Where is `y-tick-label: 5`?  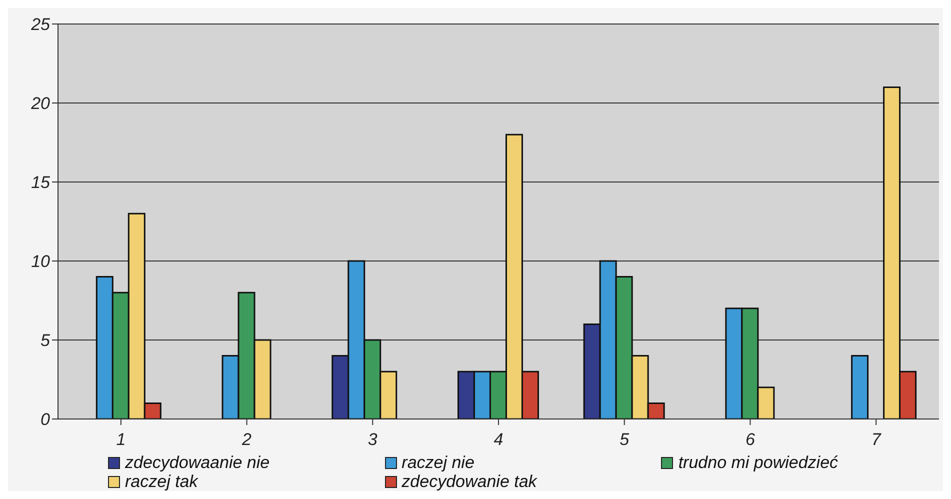
y-tick-label: 5 is located at coordinates (45, 340).